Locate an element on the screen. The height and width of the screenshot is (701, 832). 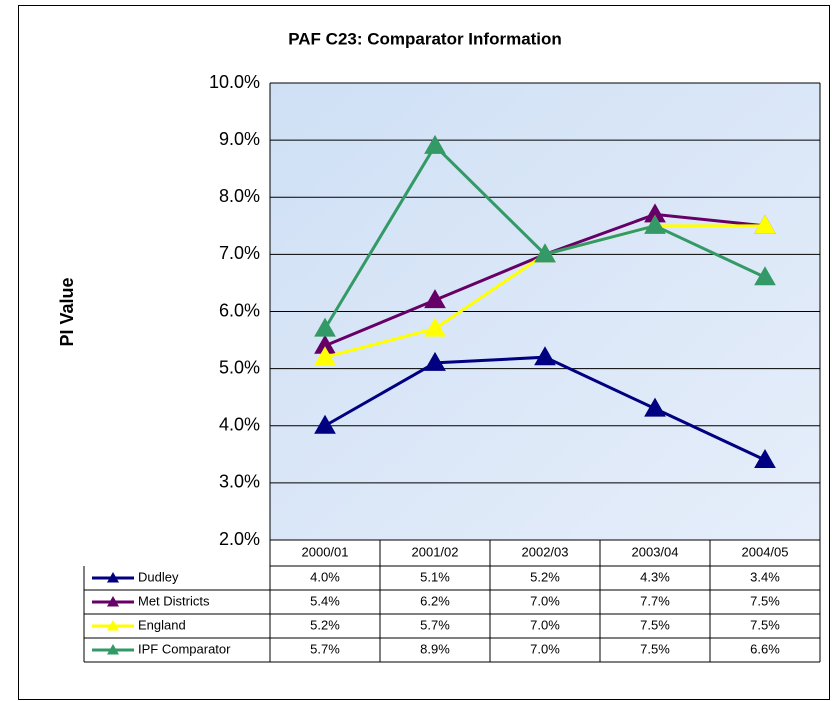
table-value: 5.4% is located at coordinates (325, 600).